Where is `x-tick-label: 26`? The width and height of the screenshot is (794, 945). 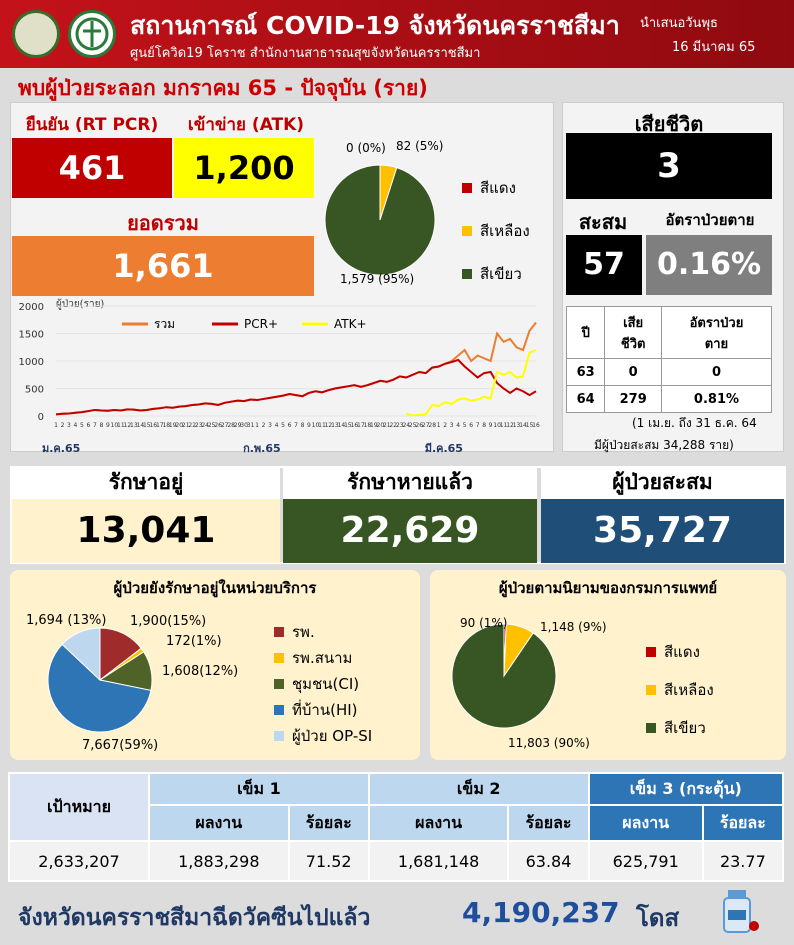
x-tick-label: 26 is located at coordinates (218, 425).